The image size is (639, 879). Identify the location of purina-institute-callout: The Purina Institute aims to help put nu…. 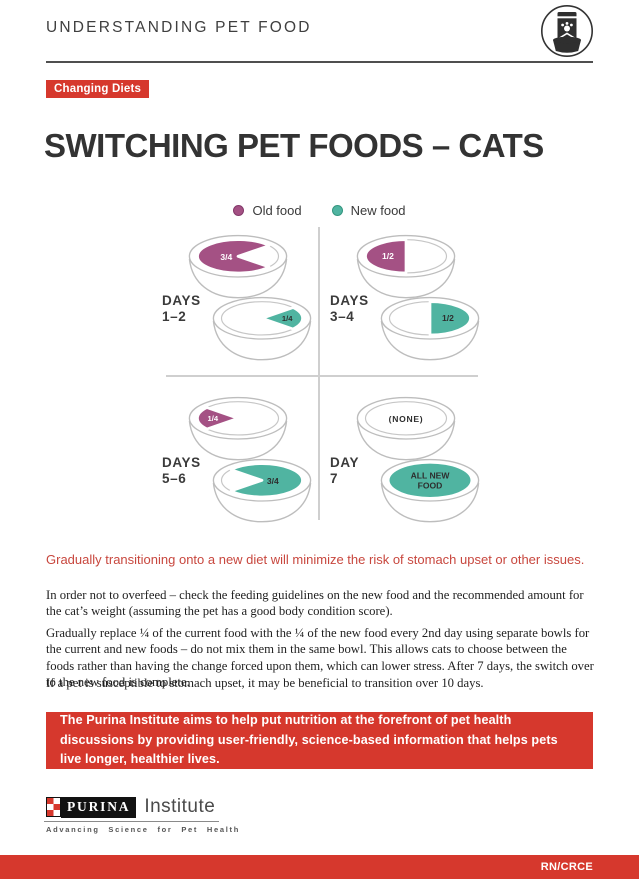
(319, 740).